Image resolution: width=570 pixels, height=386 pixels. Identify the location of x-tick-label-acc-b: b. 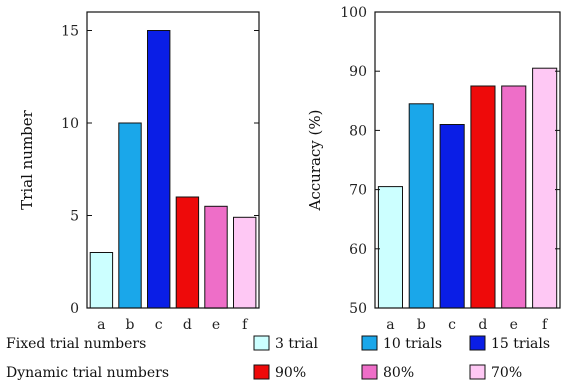
(421, 325).